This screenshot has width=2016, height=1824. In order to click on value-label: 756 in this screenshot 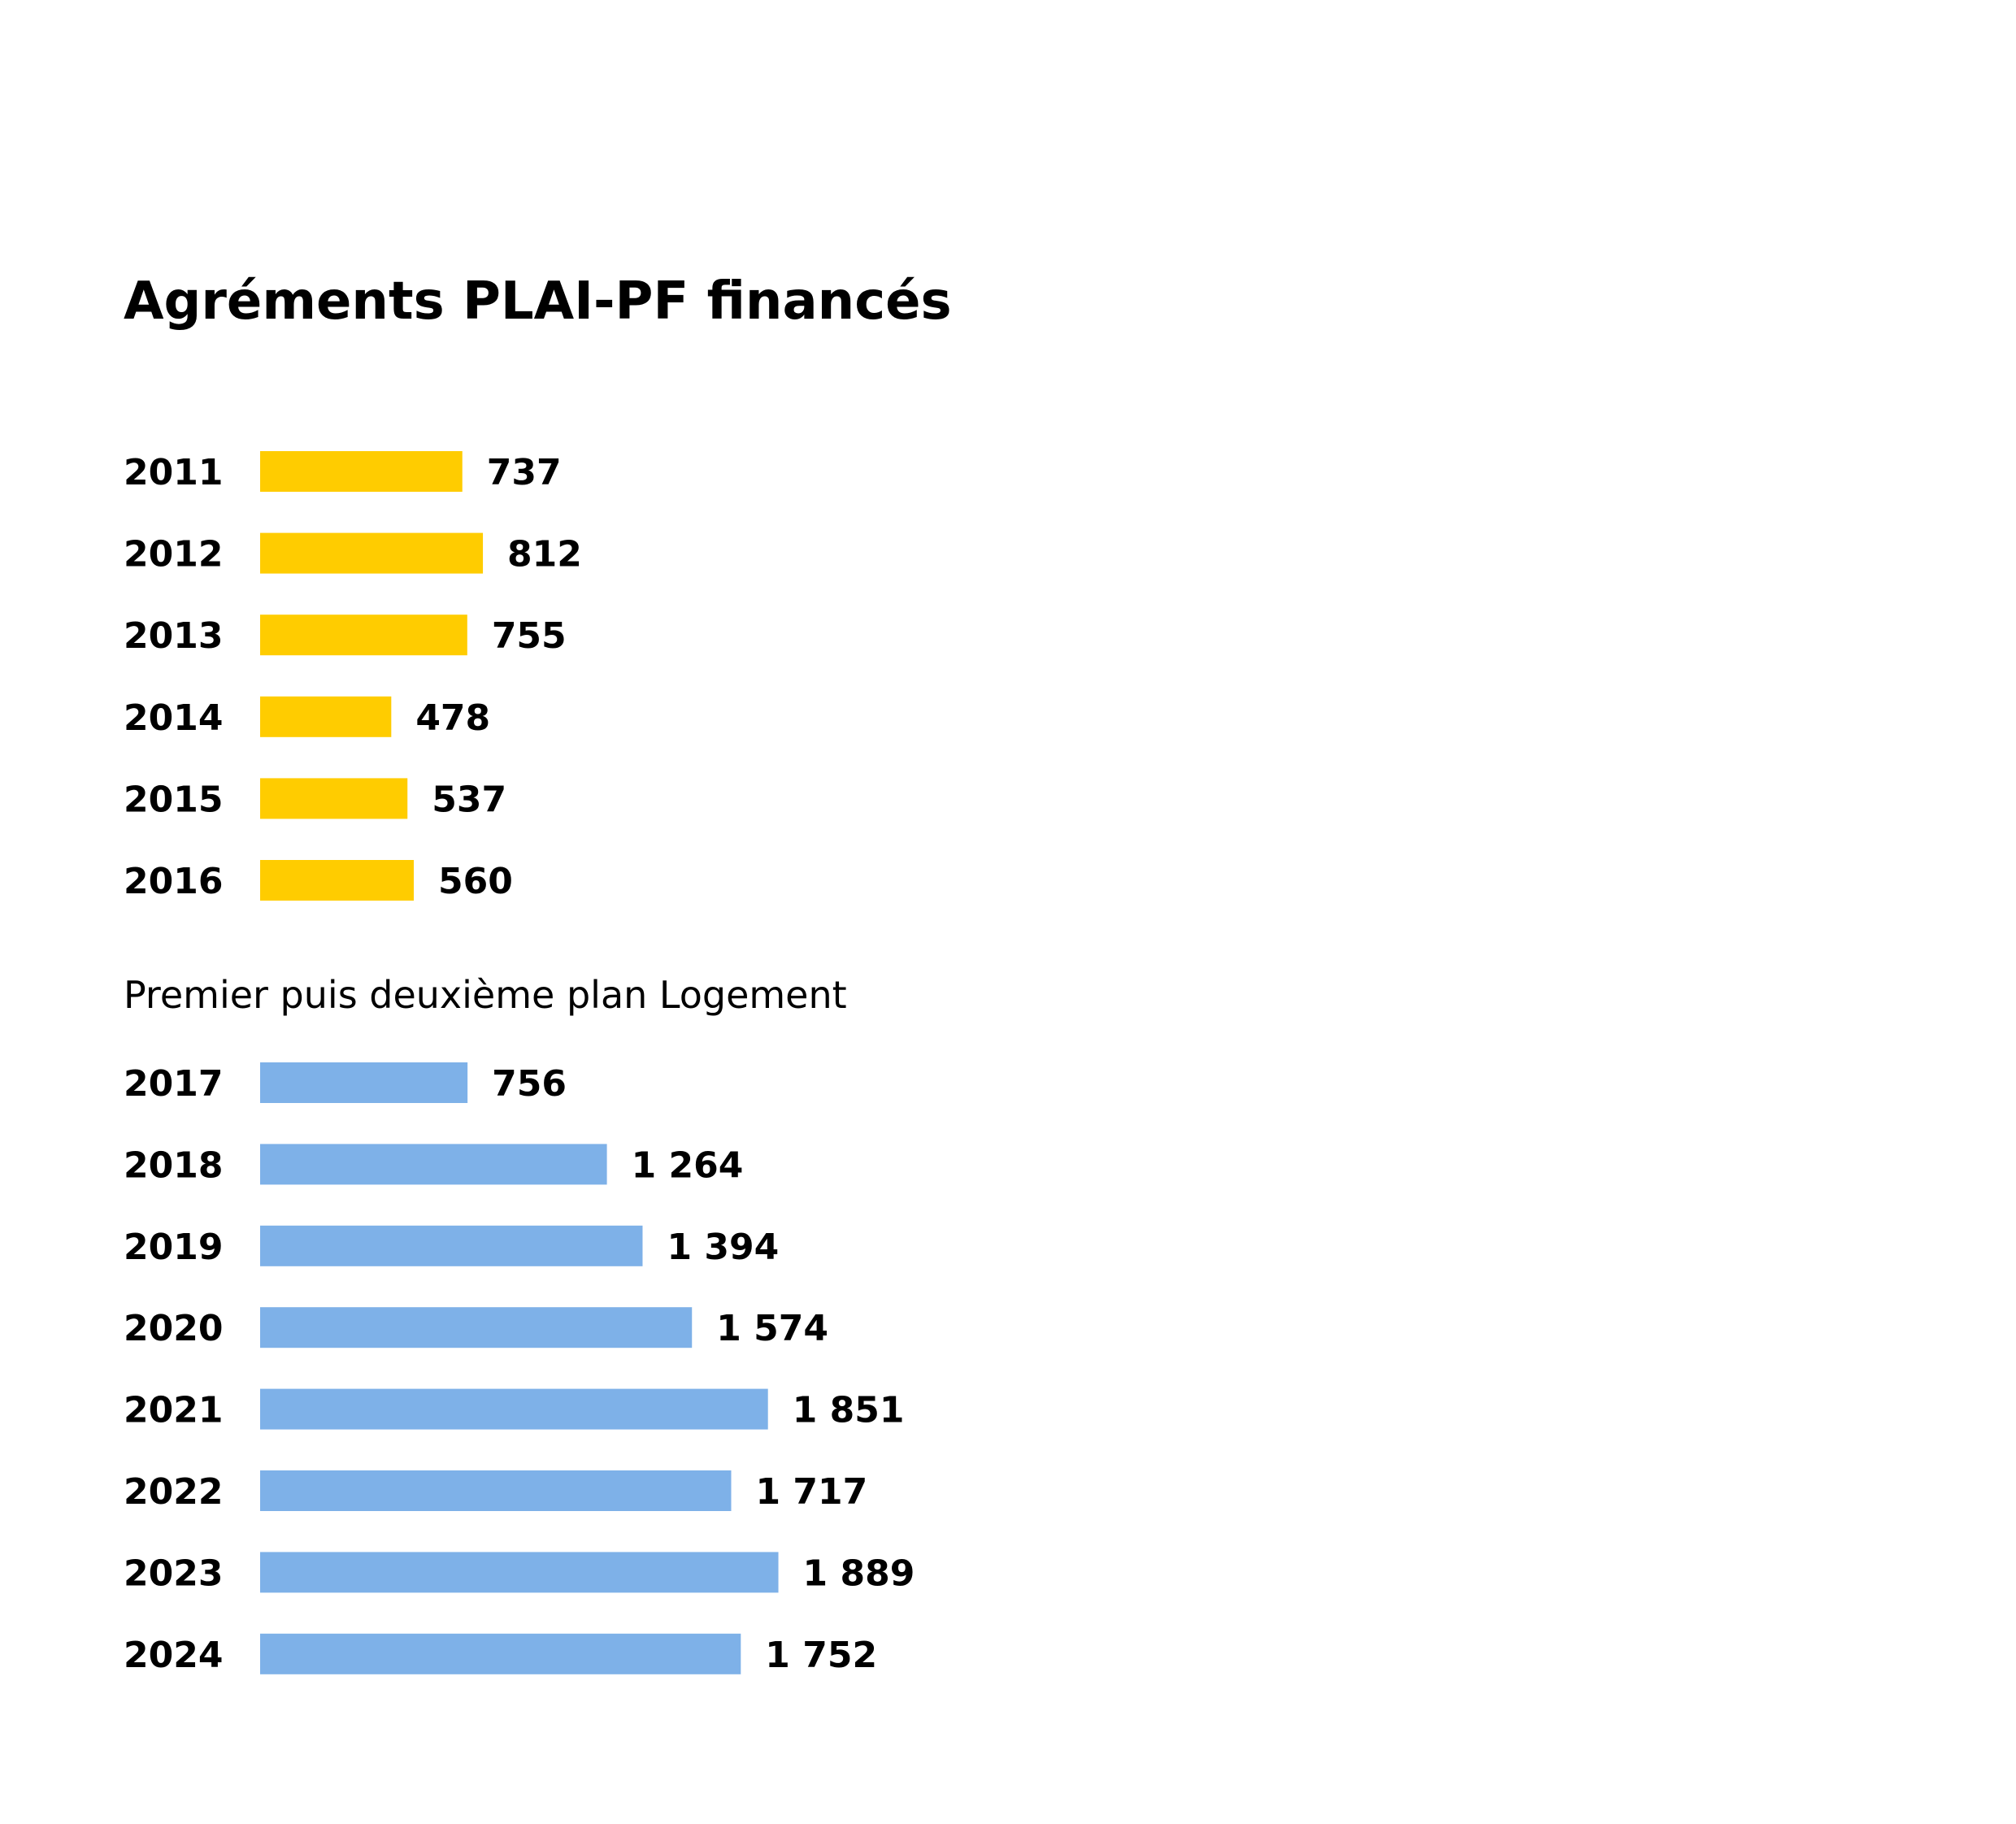, I will do `click(529, 1084)`.